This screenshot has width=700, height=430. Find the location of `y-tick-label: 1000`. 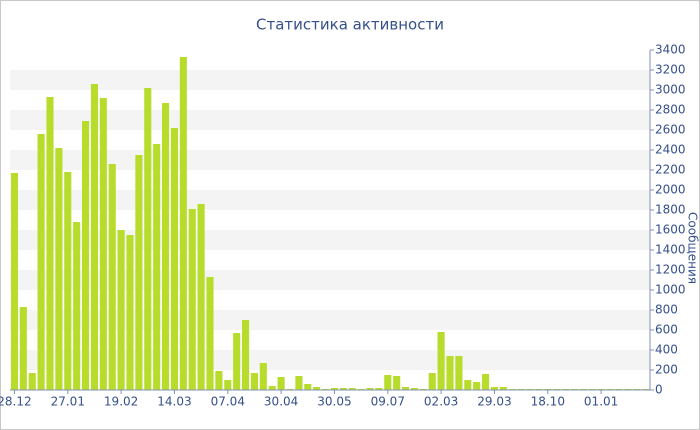

y-tick-label: 1000 is located at coordinates (670, 290).